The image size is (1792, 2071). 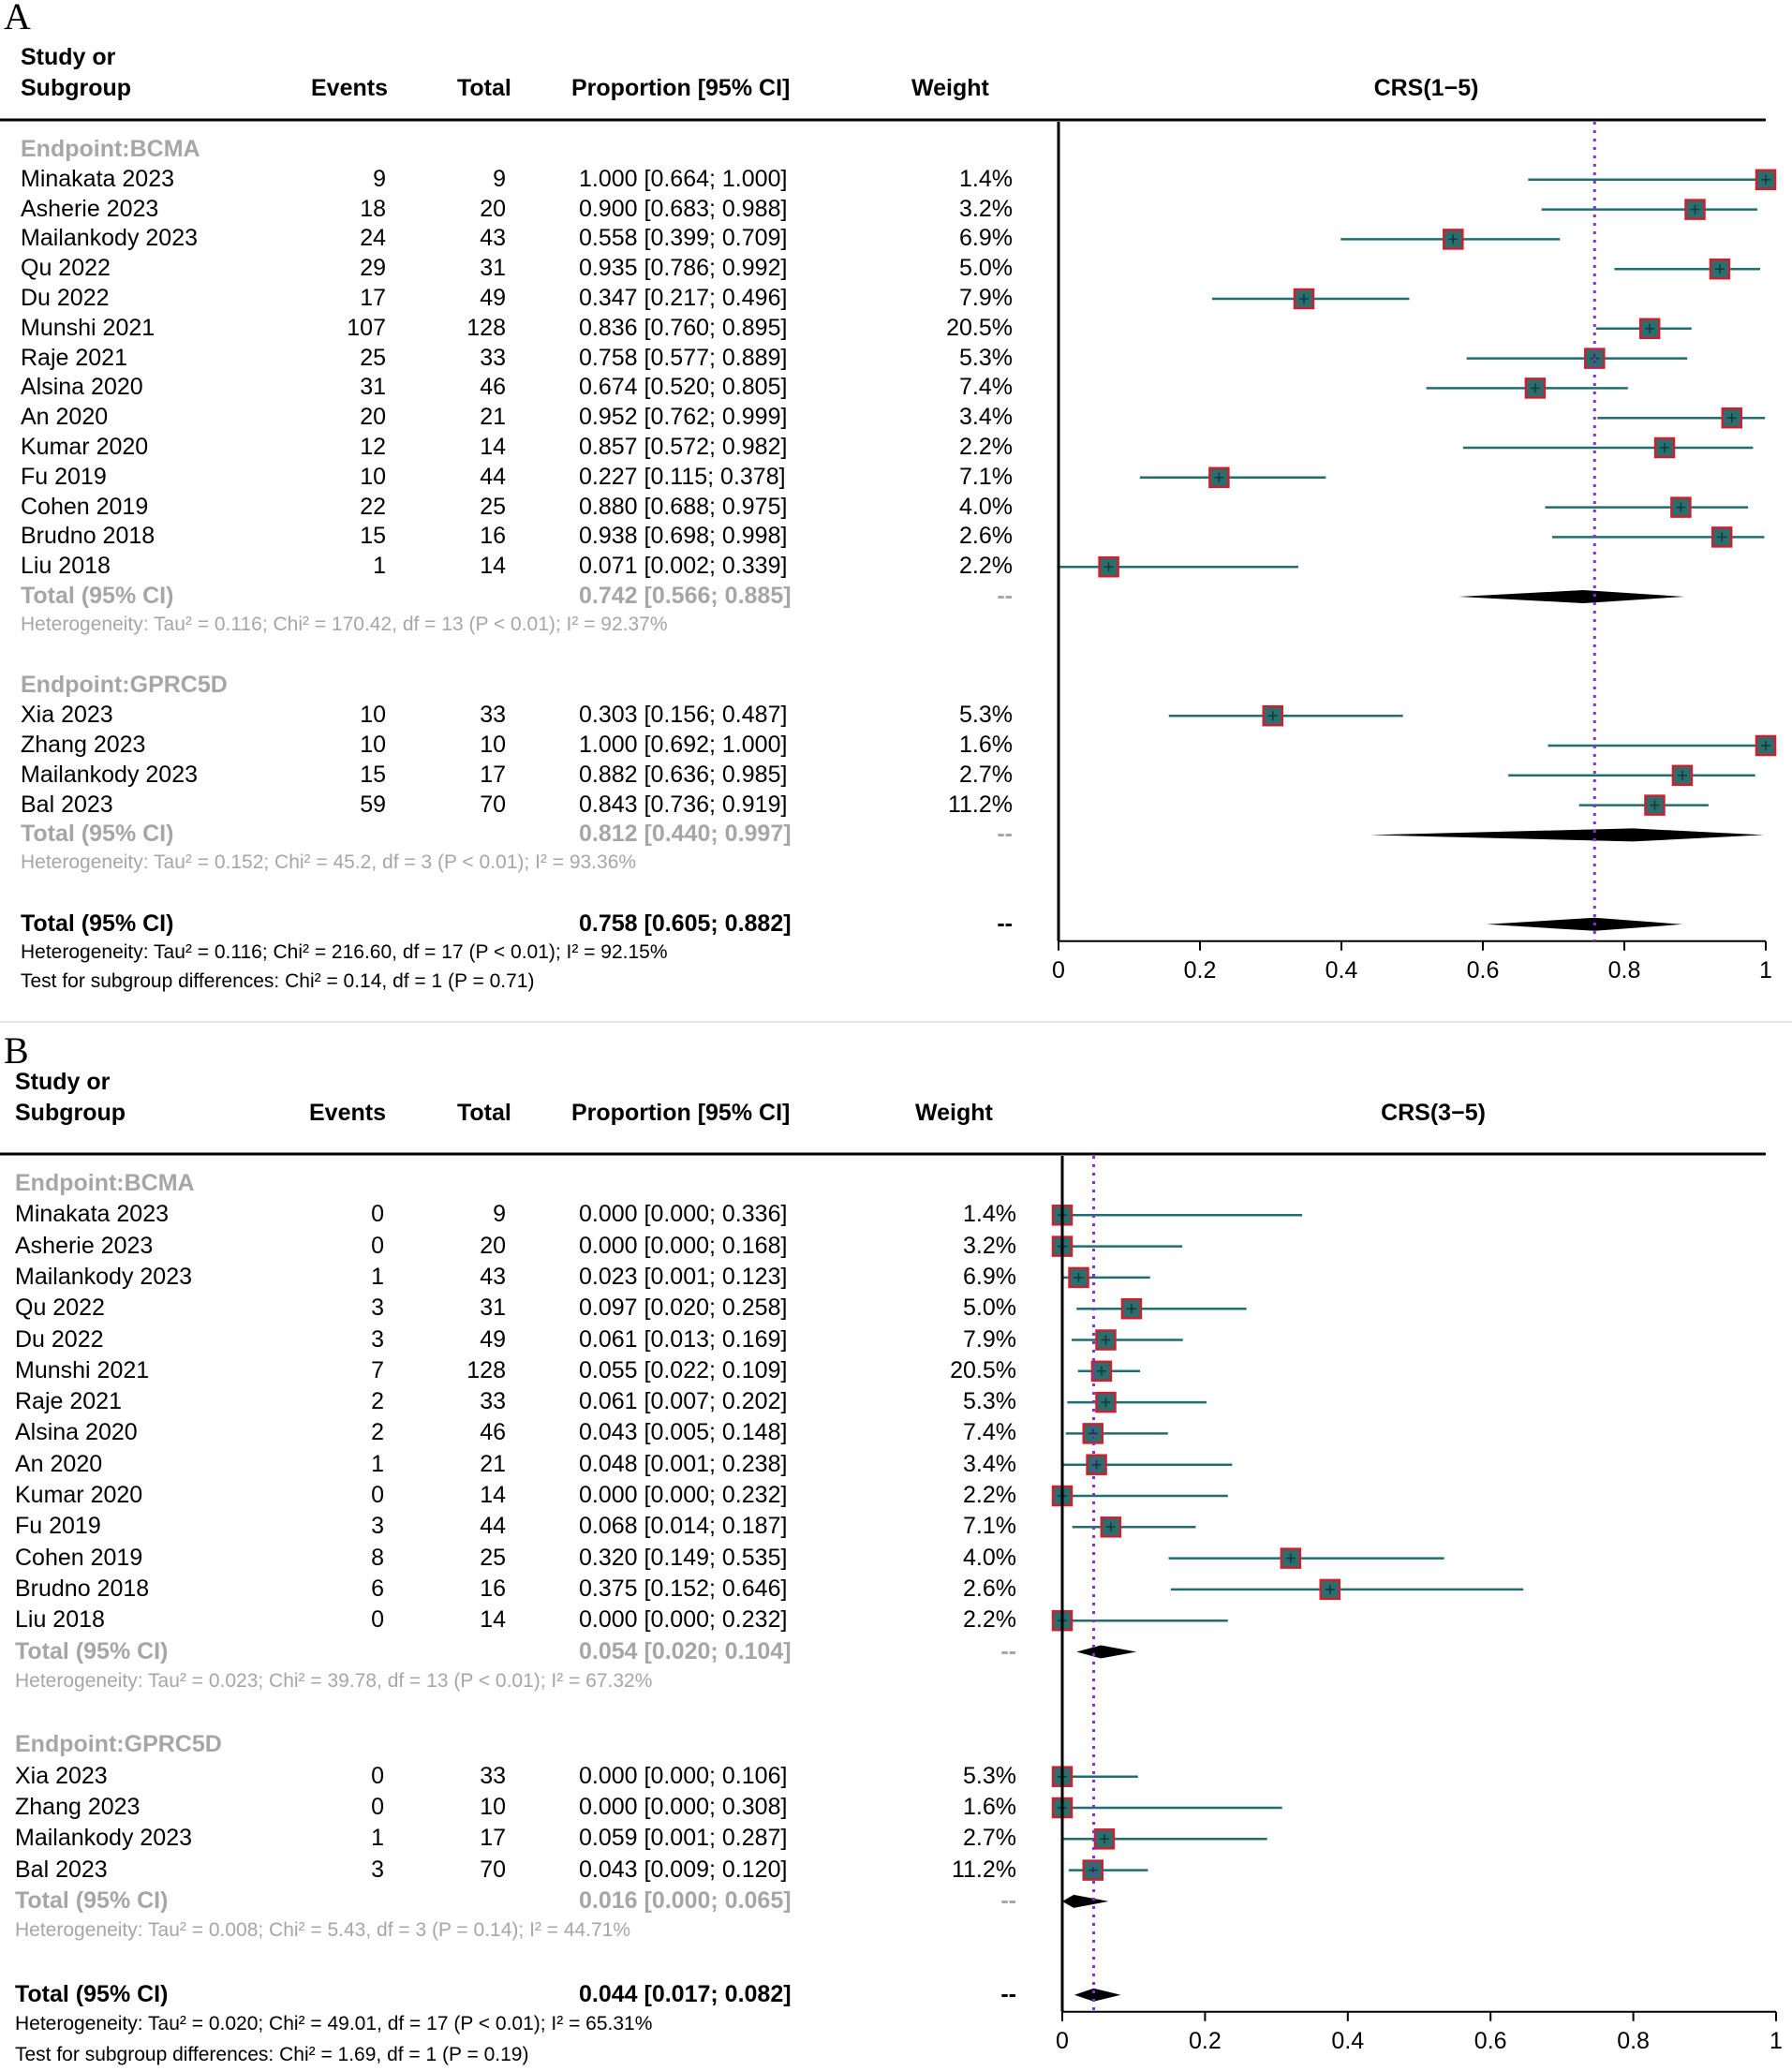 I want to click on overall-total-label: Total (95% CI), so click(x=92, y=1993).